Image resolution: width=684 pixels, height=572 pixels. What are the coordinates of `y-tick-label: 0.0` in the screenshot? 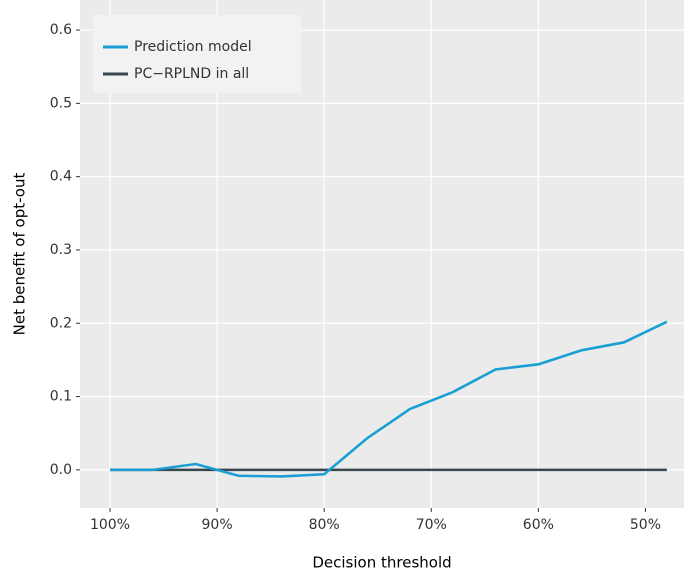 It's located at (61, 470).